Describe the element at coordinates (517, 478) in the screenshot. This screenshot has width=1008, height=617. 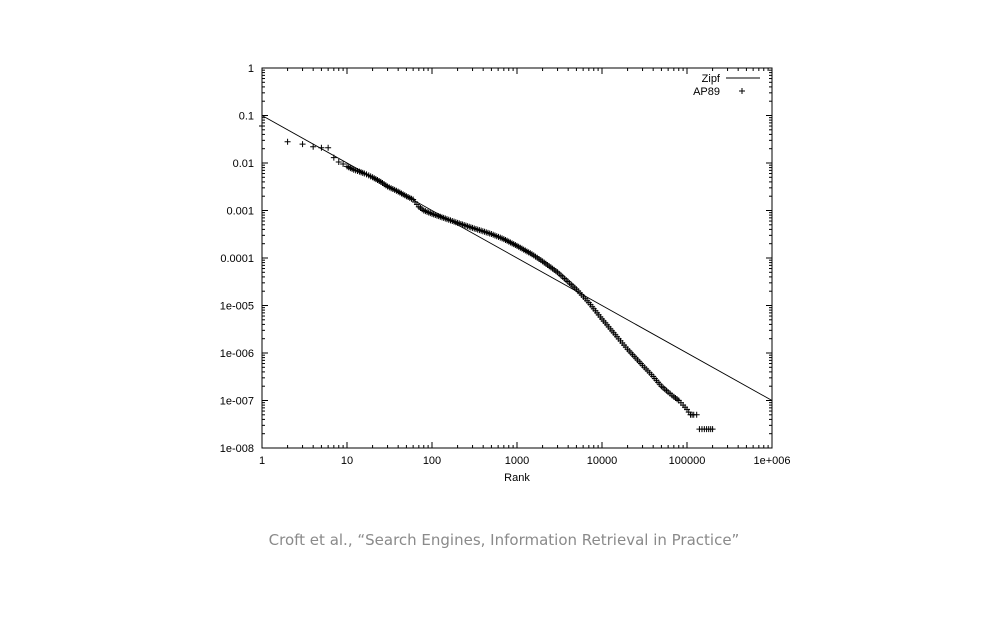
I see `x-axis-label: Rank` at that location.